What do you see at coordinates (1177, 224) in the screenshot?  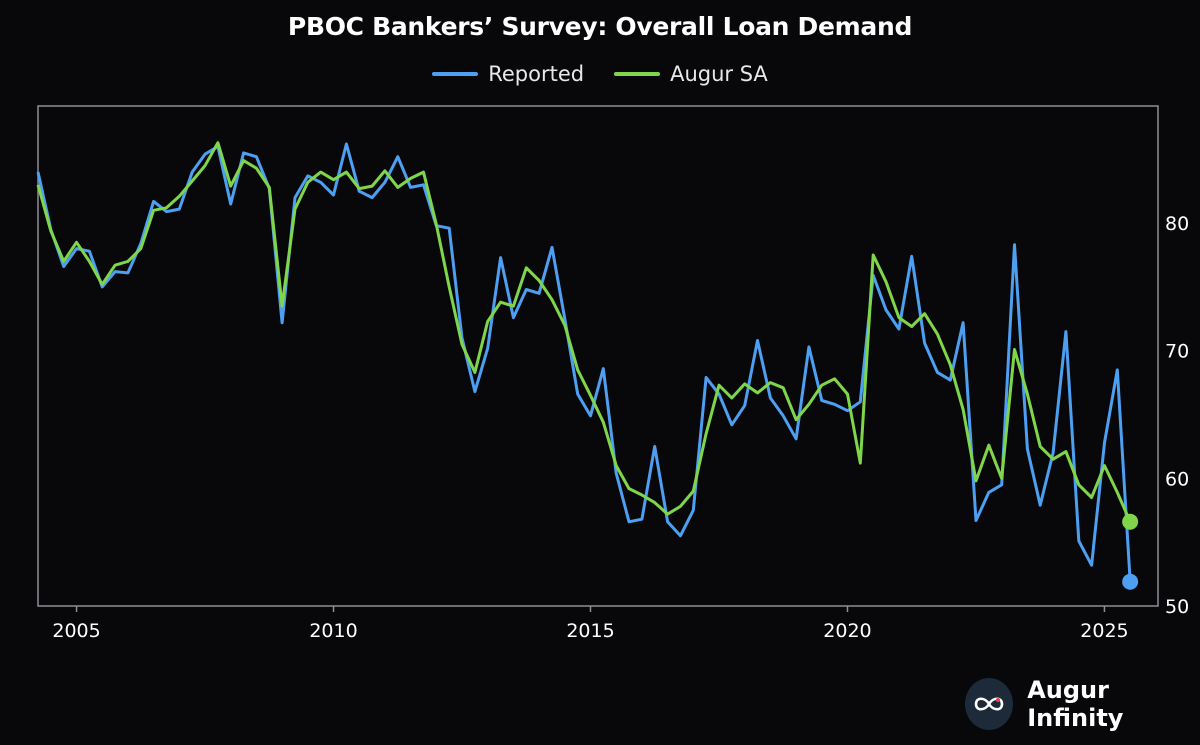 I see `y-tick-label: 80` at bounding box center [1177, 224].